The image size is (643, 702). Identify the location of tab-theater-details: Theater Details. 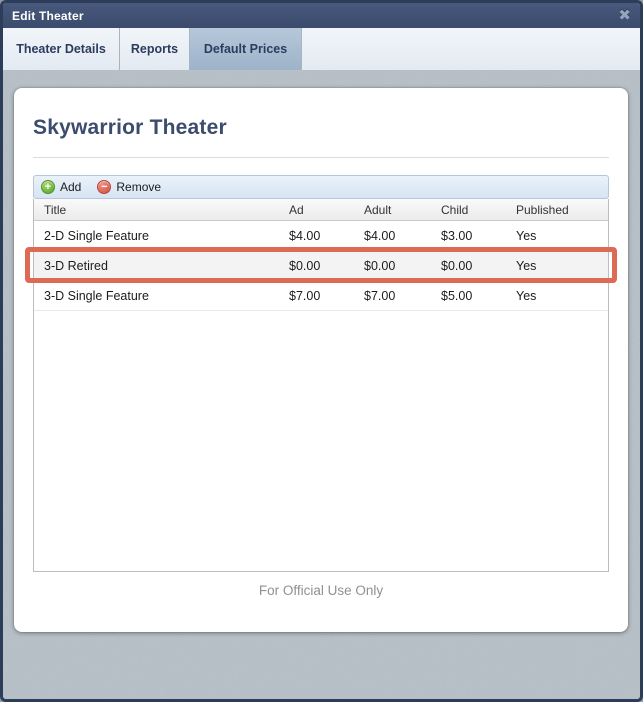
(61, 49).